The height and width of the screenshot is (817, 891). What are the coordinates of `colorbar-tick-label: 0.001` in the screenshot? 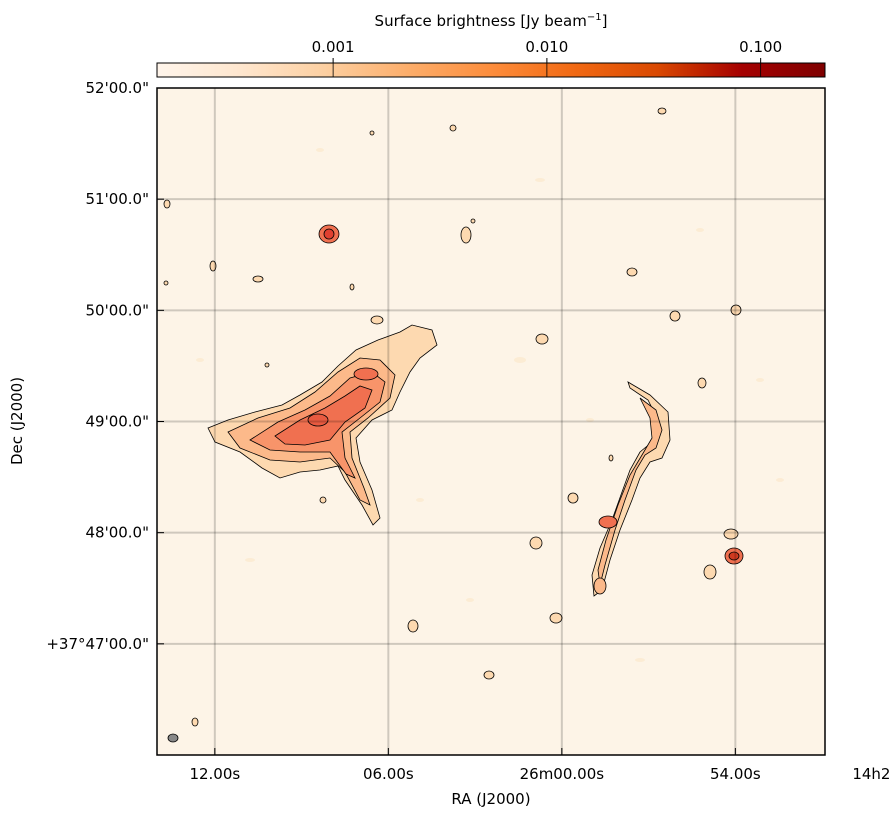 It's located at (333, 47).